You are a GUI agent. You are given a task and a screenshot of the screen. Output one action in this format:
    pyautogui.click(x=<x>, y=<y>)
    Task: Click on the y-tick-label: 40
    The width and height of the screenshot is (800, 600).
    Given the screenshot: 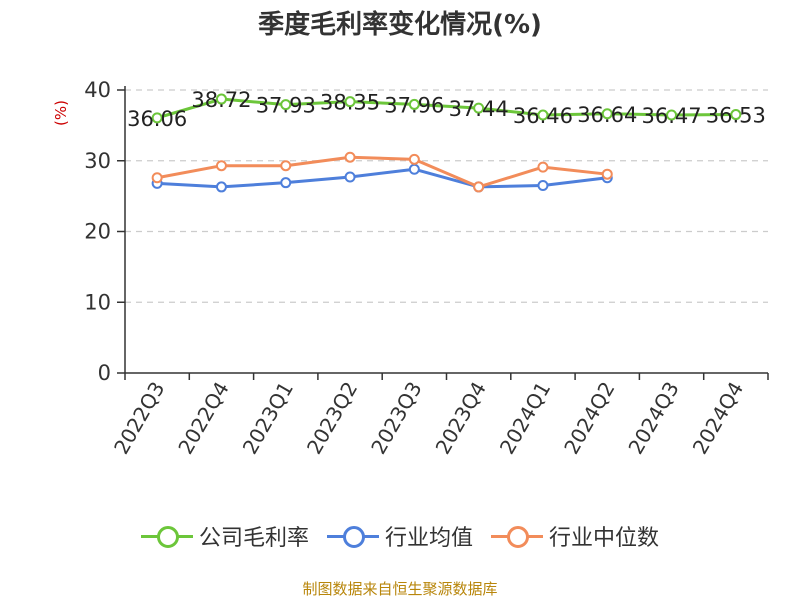 What is the action you would take?
    pyautogui.click(x=97, y=90)
    